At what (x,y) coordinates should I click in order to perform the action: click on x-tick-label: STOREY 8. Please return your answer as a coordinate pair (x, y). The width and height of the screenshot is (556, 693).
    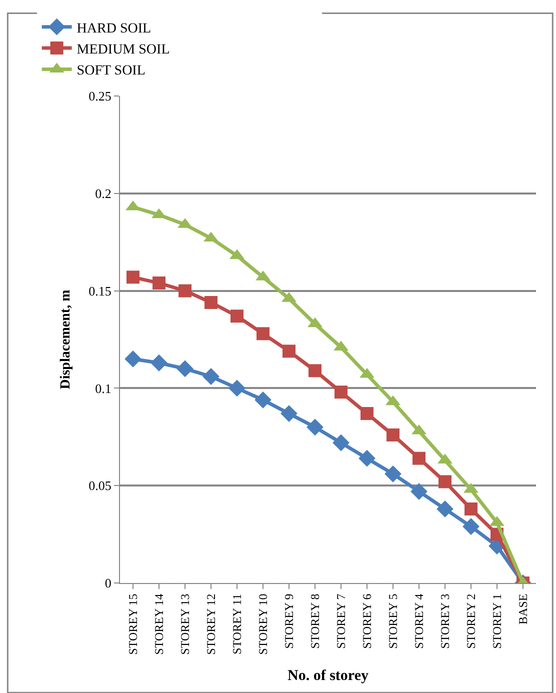
    Looking at the image, I should click on (315, 621).